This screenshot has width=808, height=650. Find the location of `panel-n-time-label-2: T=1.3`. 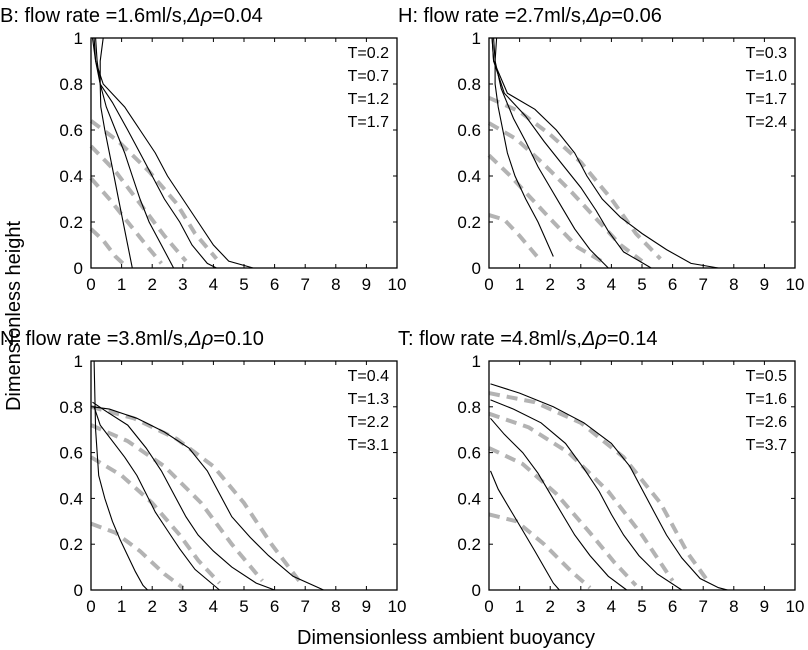

panel-n-time-label-2: T=1.3 is located at coordinates (368, 399).